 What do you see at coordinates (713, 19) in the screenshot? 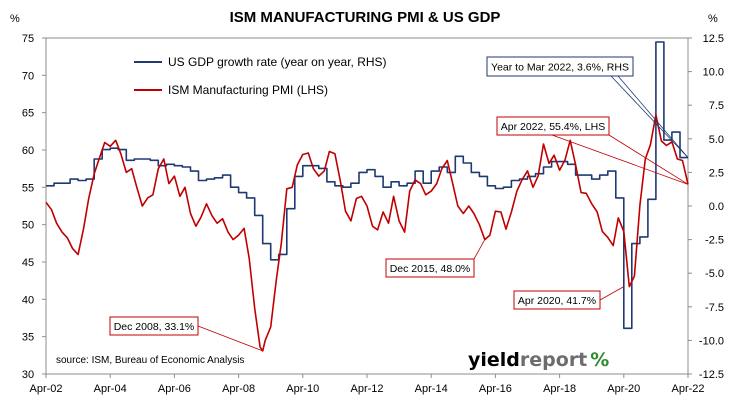
I see `right-unit-label: %` at bounding box center [713, 19].